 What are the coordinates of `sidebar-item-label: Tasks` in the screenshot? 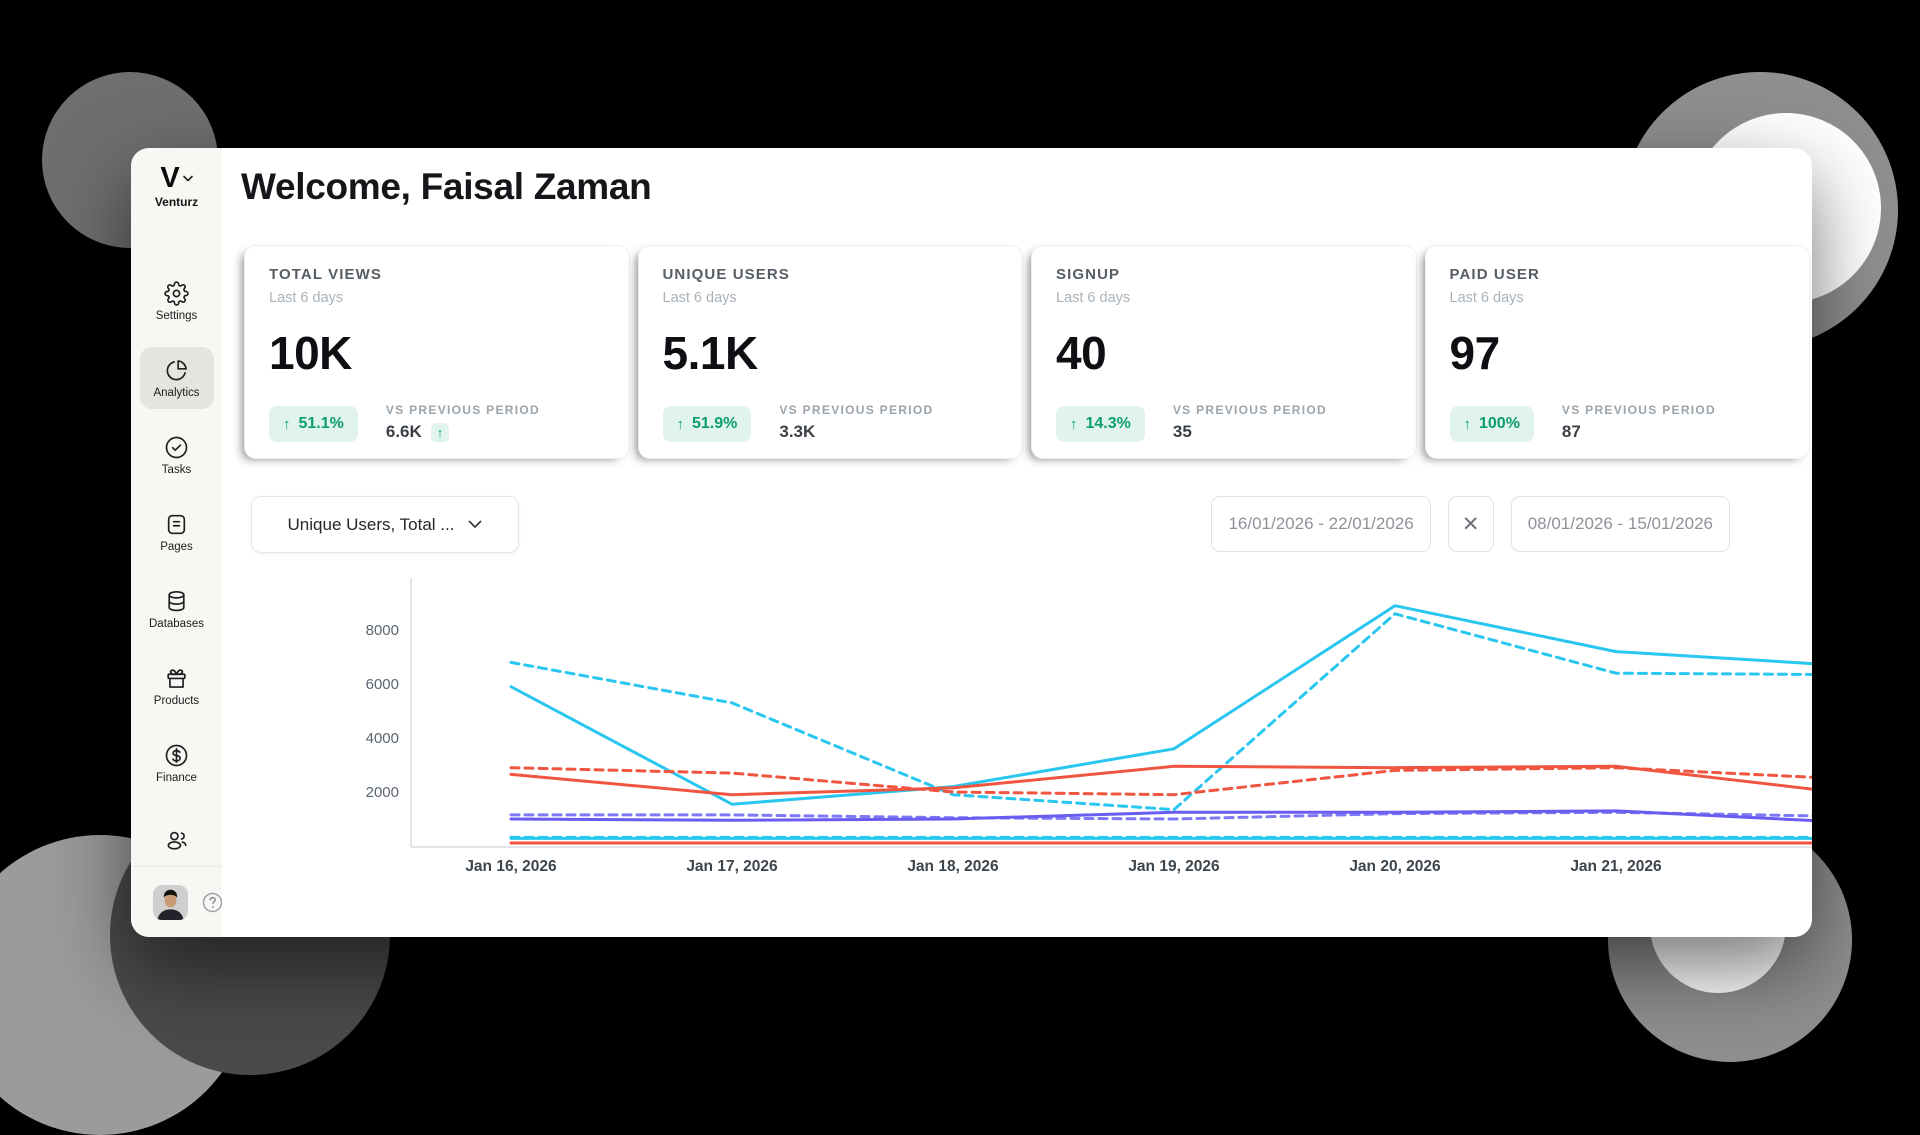 It's located at (176, 469).